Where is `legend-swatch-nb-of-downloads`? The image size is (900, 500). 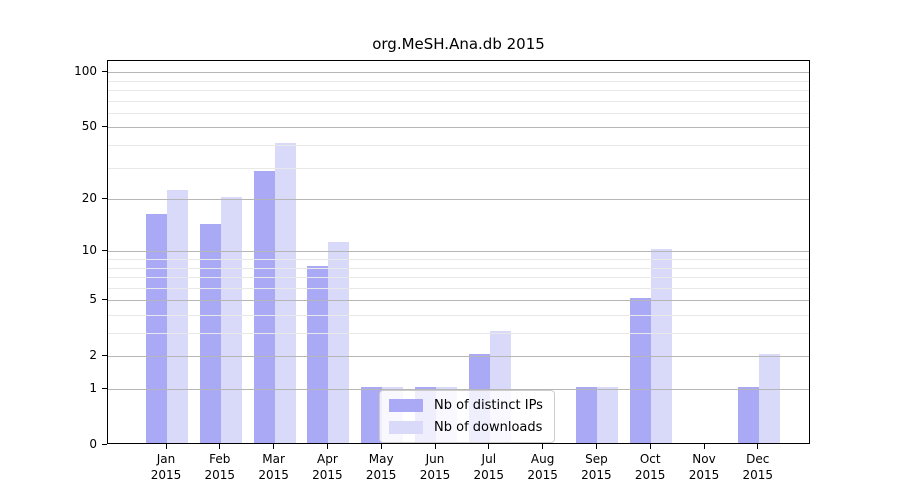 legend-swatch-nb-of-downloads is located at coordinates (406, 427).